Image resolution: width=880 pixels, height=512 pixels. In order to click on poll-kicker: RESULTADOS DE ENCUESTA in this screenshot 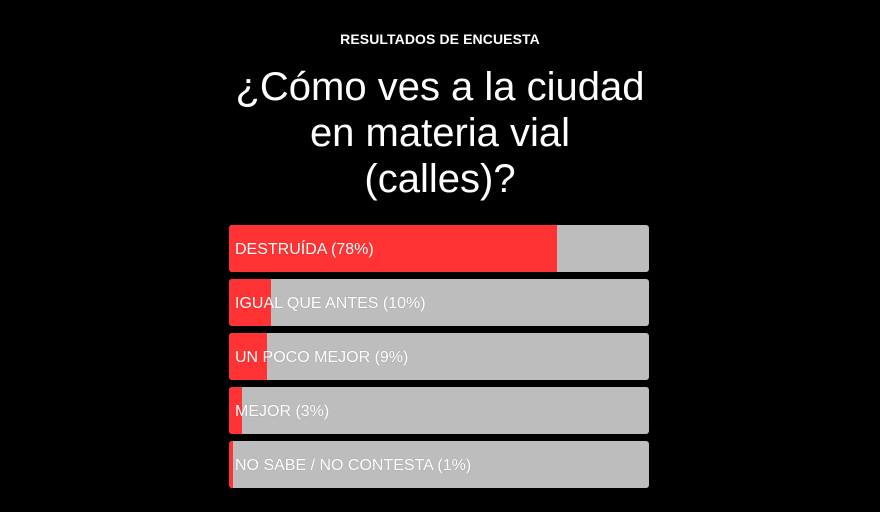, I will do `click(440, 39)`.